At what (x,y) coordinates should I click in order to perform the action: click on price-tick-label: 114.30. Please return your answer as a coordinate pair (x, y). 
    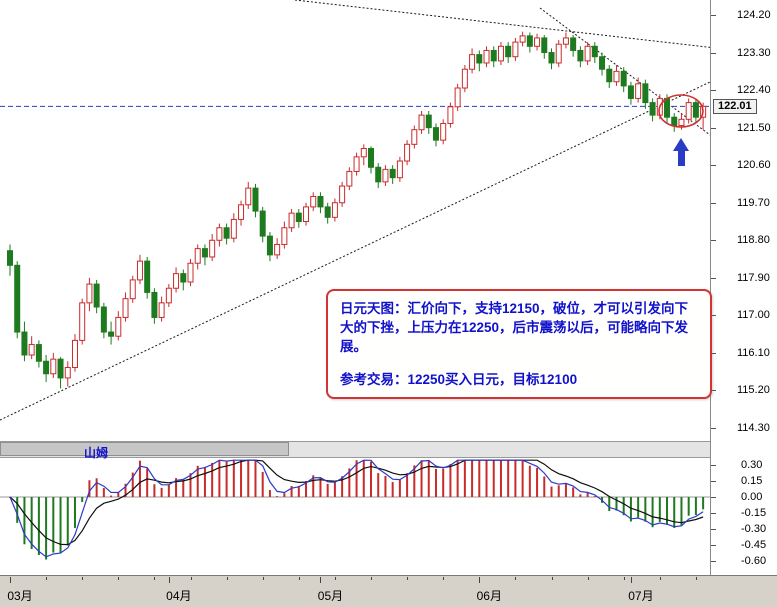
    Looking at the image, I should click on (753, 428).